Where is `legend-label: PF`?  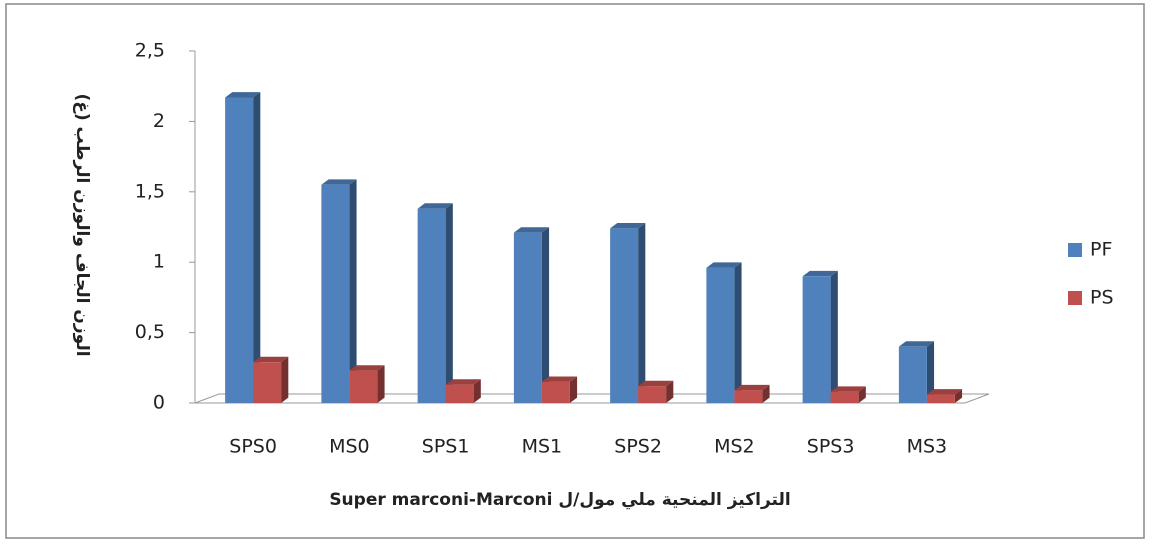
legend-label: PF is located at coordinates (1101, 250).